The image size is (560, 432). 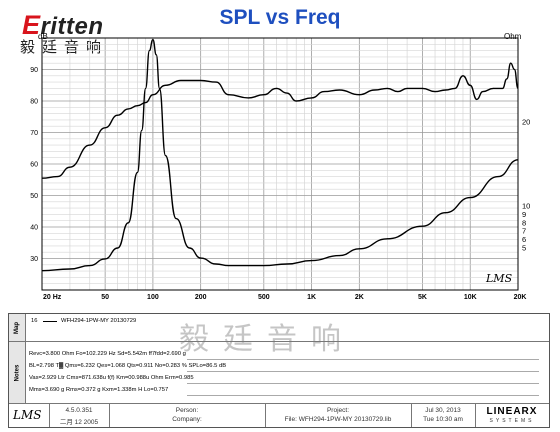 What do you see at coordinates (345, 419) in the screenshot?
I see `file-value: WFH294-1PW-MY 20130729.lib` at bounding box center [345, 419].